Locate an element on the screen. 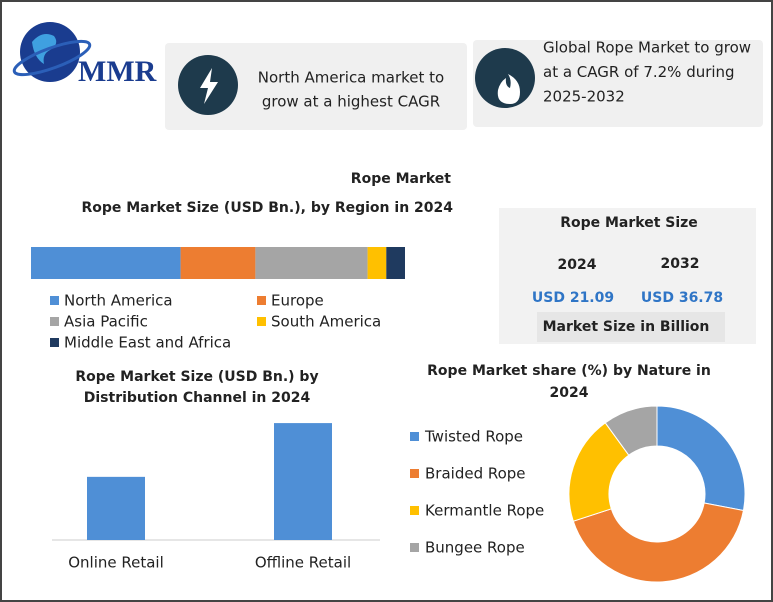 The height and width of the screenshot is (602, 773). legend-label: Asia Pacific is located at coordinates (106, 322).